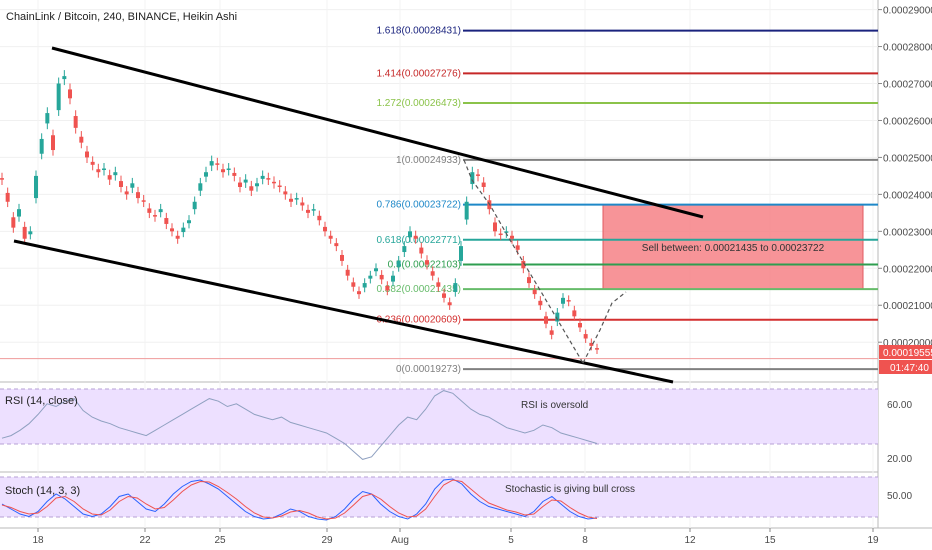 Image resolution: width=932 pixels, height=550 pixels. I want to click on stoch-d-line, so click(299, 499).